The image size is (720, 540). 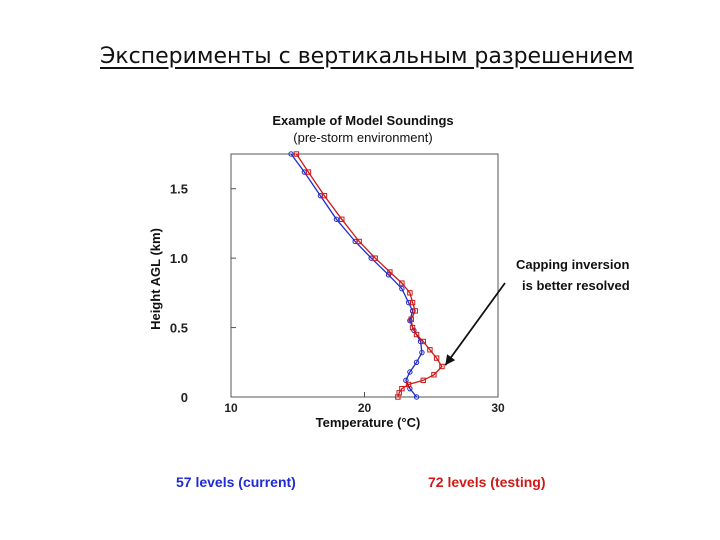 What do you see at coordinates (179, 328) in the screenshot?
I see `y-tick-label: 0.5` at bounding box center [179, 328].